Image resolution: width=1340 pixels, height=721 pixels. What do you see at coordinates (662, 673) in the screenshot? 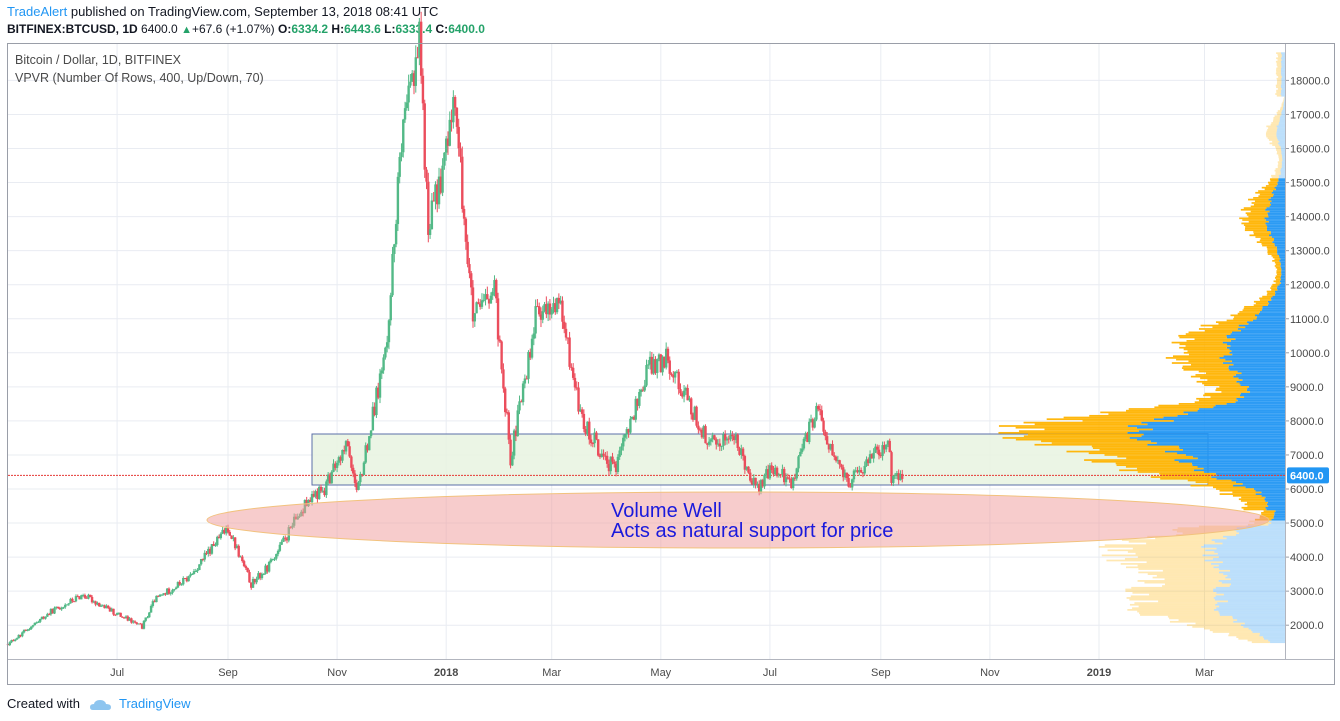
I see `time-axis: Jul Sep Nov 2018 Mar May Jul Sep Nov 2019 Mar` at bounding box center [662, 673].